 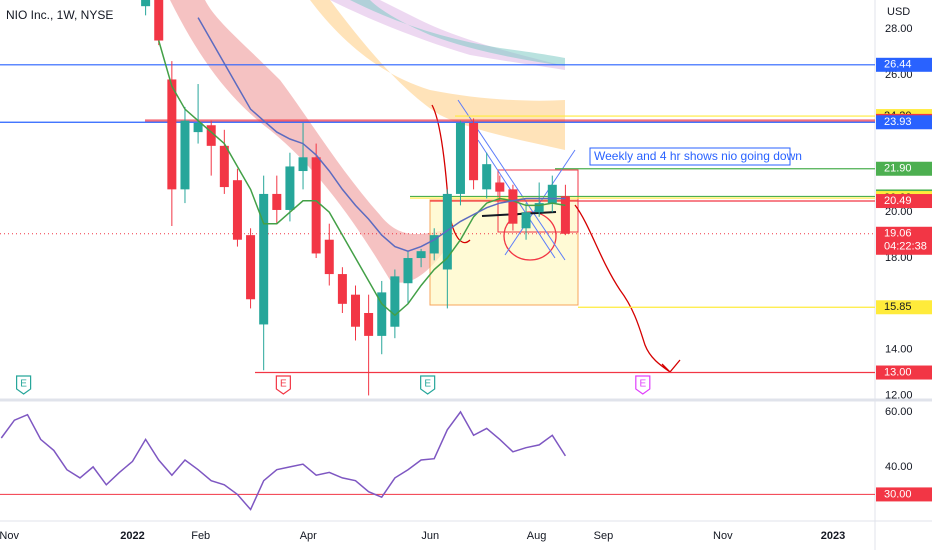 I want to click on rsi-tick-label: 60.00, so click(x=899, y=412).